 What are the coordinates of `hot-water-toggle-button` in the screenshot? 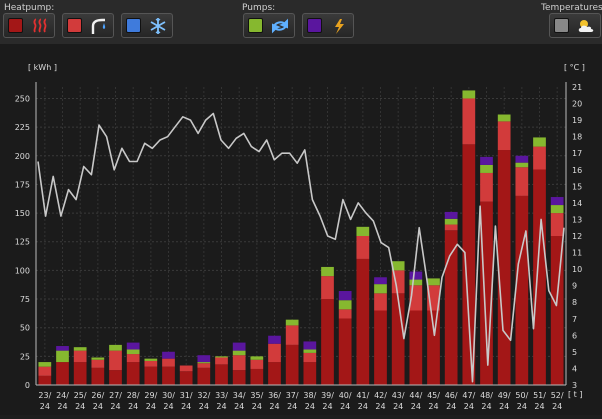 It's located at (88, 25).